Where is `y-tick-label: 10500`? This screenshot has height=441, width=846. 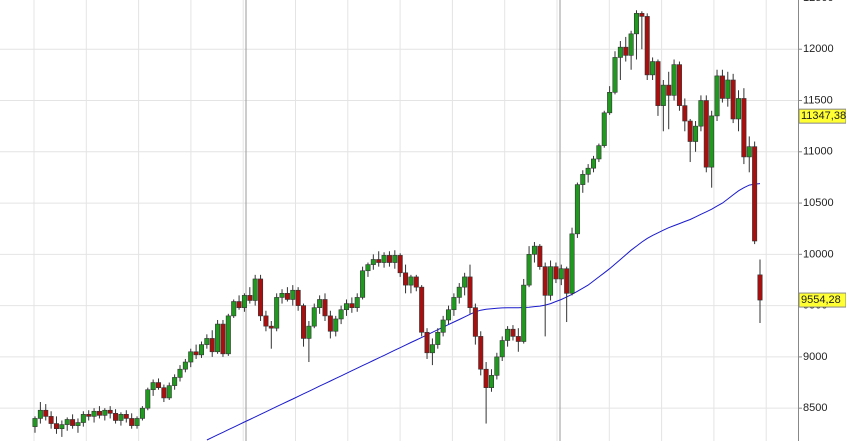 y-tick-label: 10500 is located at coordinates (818, 203).